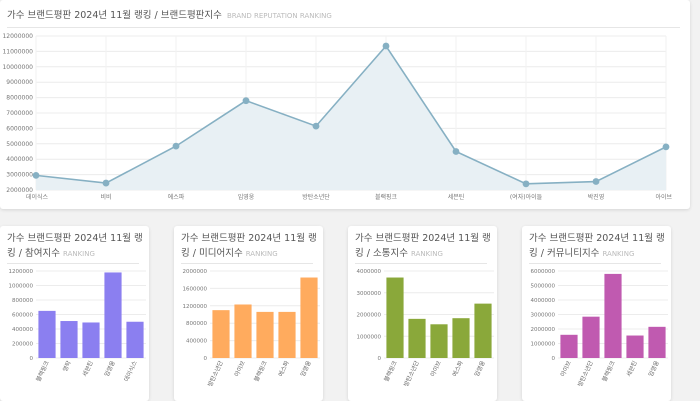 The height and width of the screenshot is (401, 700). What do you see at coordinates (78, 254) in the screenshot?
I see `participation-subtitle: RANKING` at bounding box center [78, 254].